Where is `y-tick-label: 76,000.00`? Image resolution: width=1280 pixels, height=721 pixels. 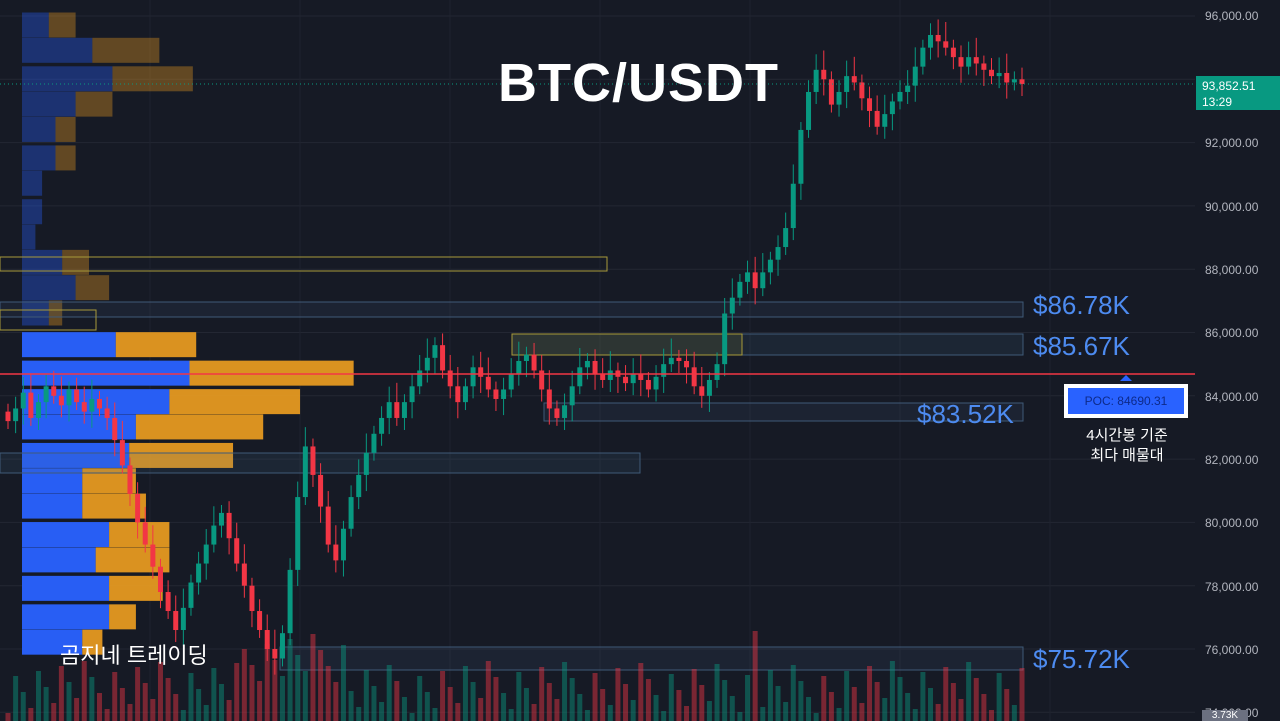 y-tick-label: 76,000.00 is located at coordinates (1232, 650).